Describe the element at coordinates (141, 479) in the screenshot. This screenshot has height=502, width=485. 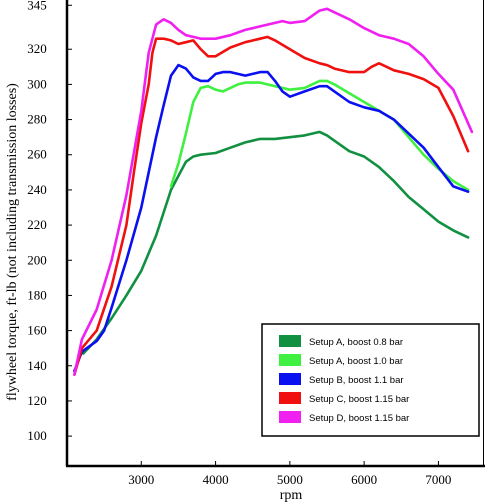
I see `x-tick-label: 3000` at that location.